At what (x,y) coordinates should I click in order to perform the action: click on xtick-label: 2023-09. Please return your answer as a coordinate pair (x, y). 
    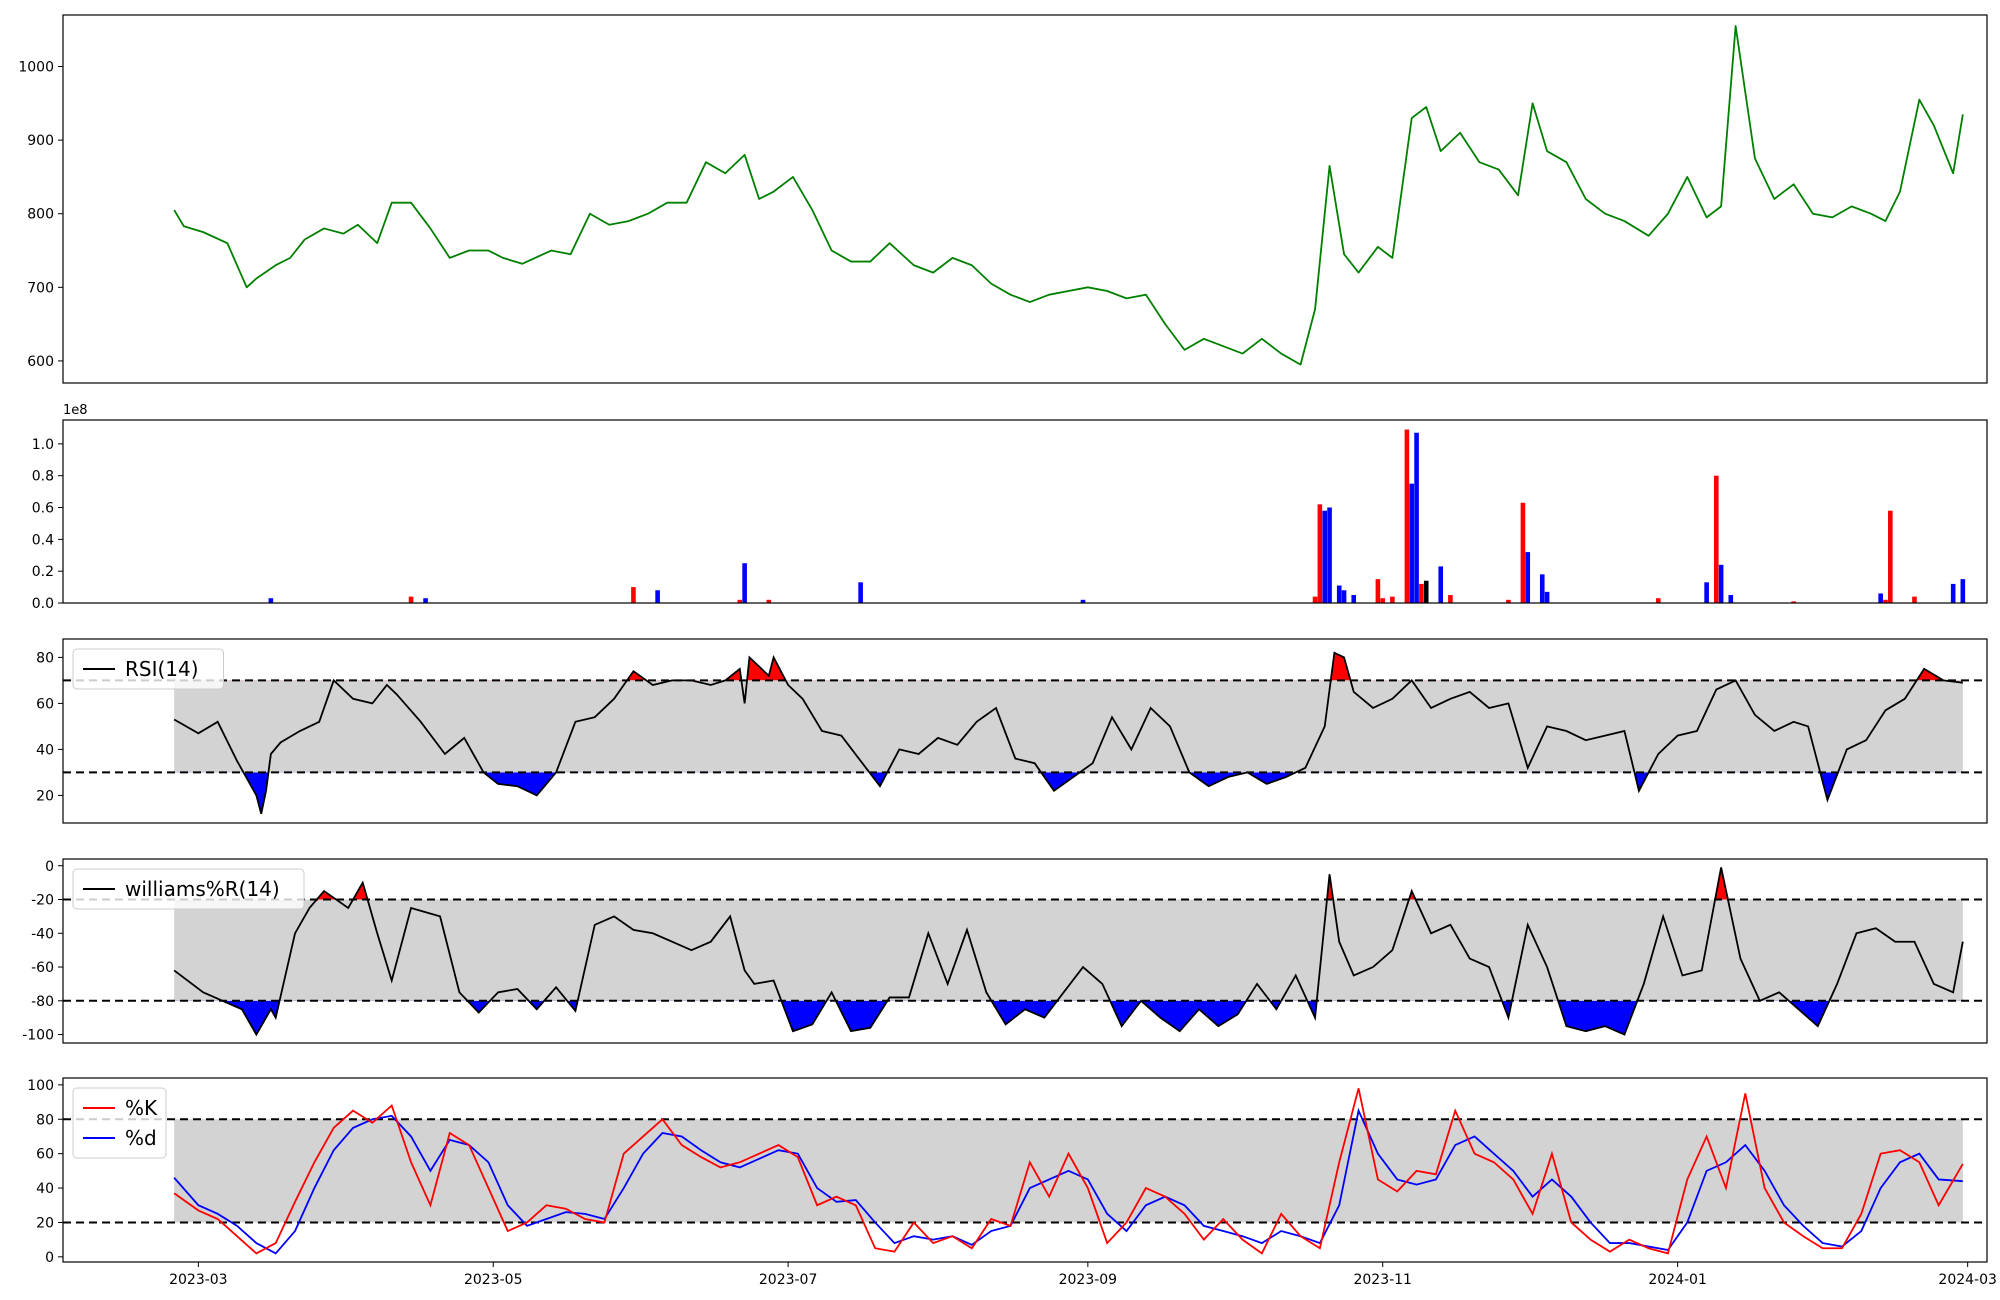
    Looking at the image, I should click on (1088, 1280).